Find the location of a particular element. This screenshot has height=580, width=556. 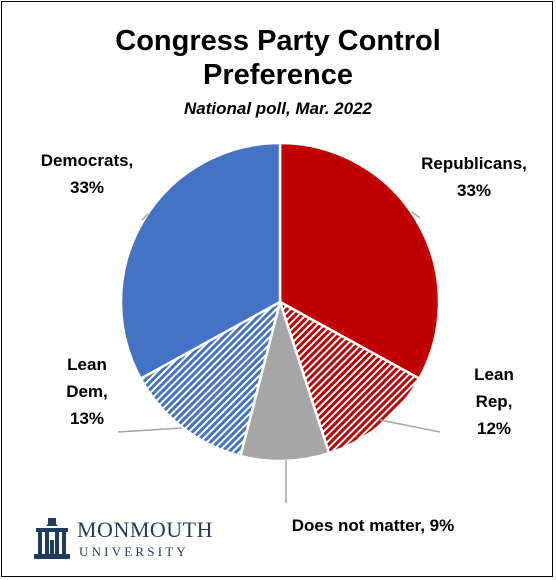

chart-title: Congress Party Control Preference is located at coordinates (278, 58).